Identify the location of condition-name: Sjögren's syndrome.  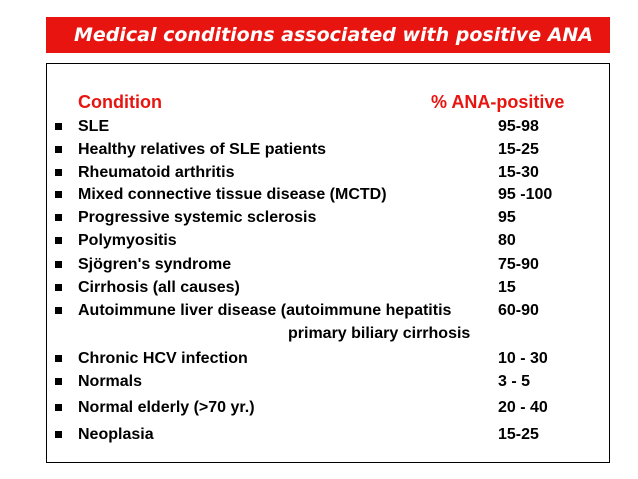
(155, 264).